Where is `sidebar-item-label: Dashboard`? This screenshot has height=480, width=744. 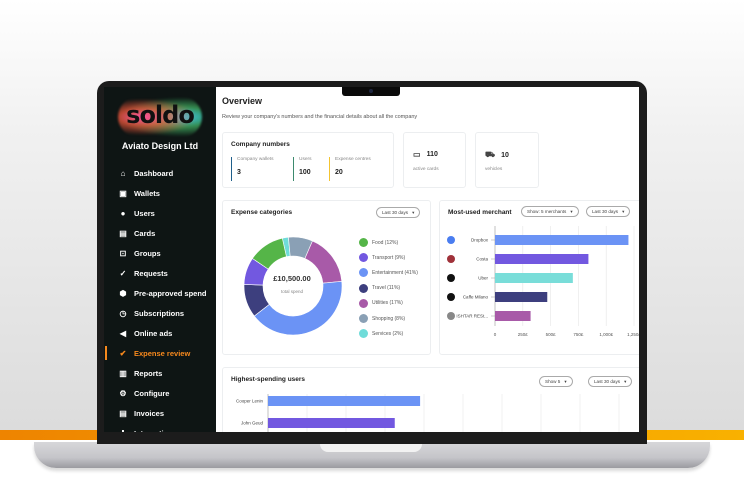
sidebar-item-label: Dashboard is located at coordinates (154, 173).